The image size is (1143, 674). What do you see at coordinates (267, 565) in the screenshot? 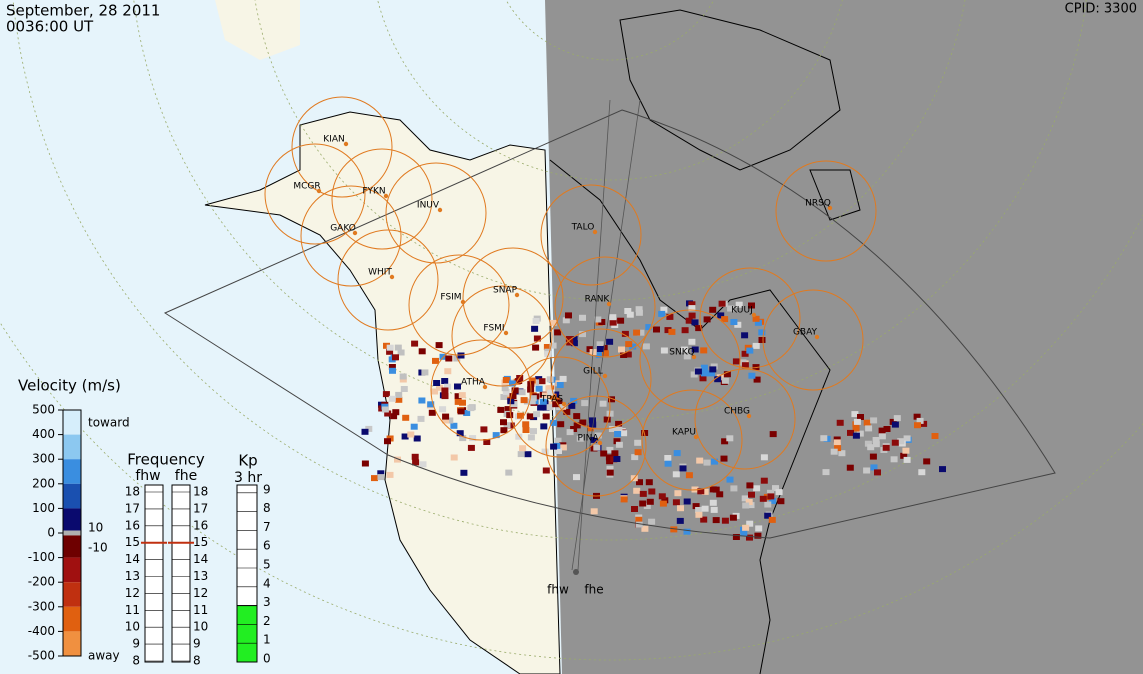
I see `kp-tick-label: 5` at bounding box center [267, 565].